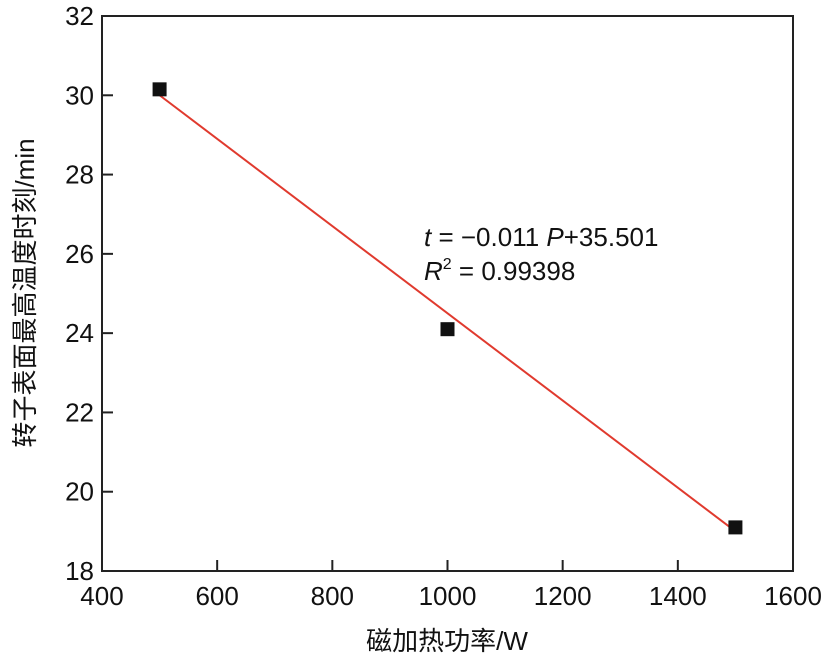  What do you see at coordinates (541, 237) in the screenshot?
I see `fit-equation: t = −0.011 P+35.501` at bounding box center [541, 237].